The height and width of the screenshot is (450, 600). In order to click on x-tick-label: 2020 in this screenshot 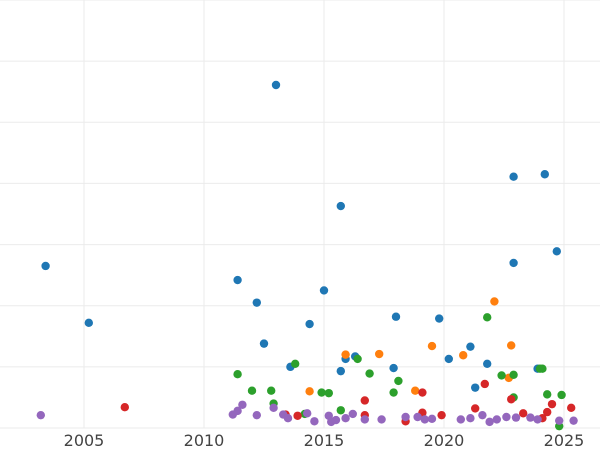, I will do `click(444, 440)`.